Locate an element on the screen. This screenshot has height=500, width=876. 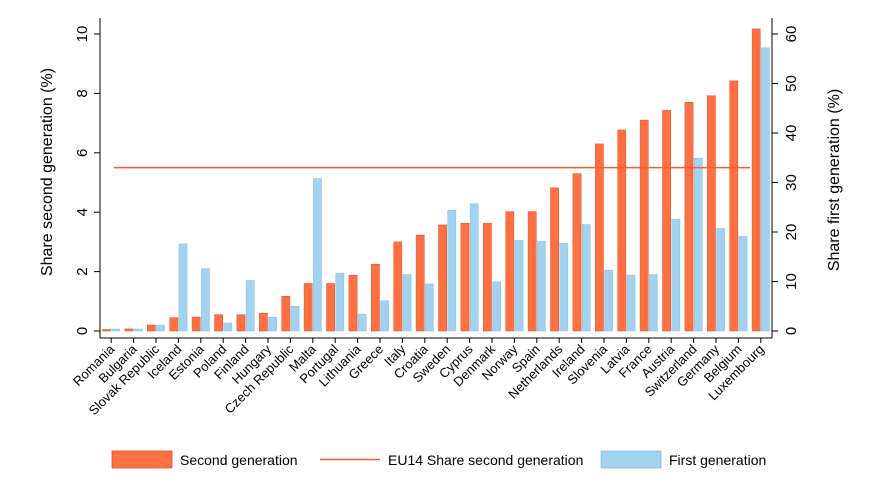
left-axis-title: Share second generation (%) is located at coordinates (47, 172).